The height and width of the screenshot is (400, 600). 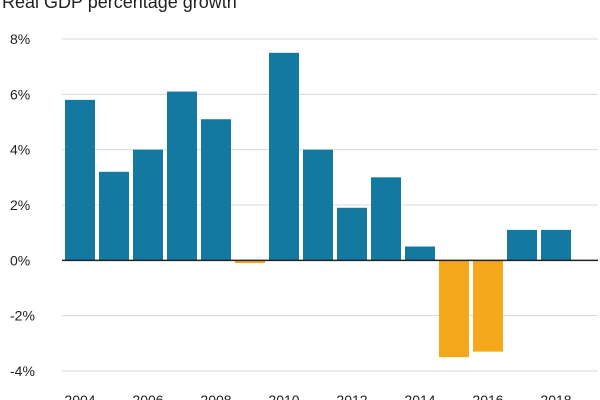 I want to click on bar-2015, so click(x=454, y=309).